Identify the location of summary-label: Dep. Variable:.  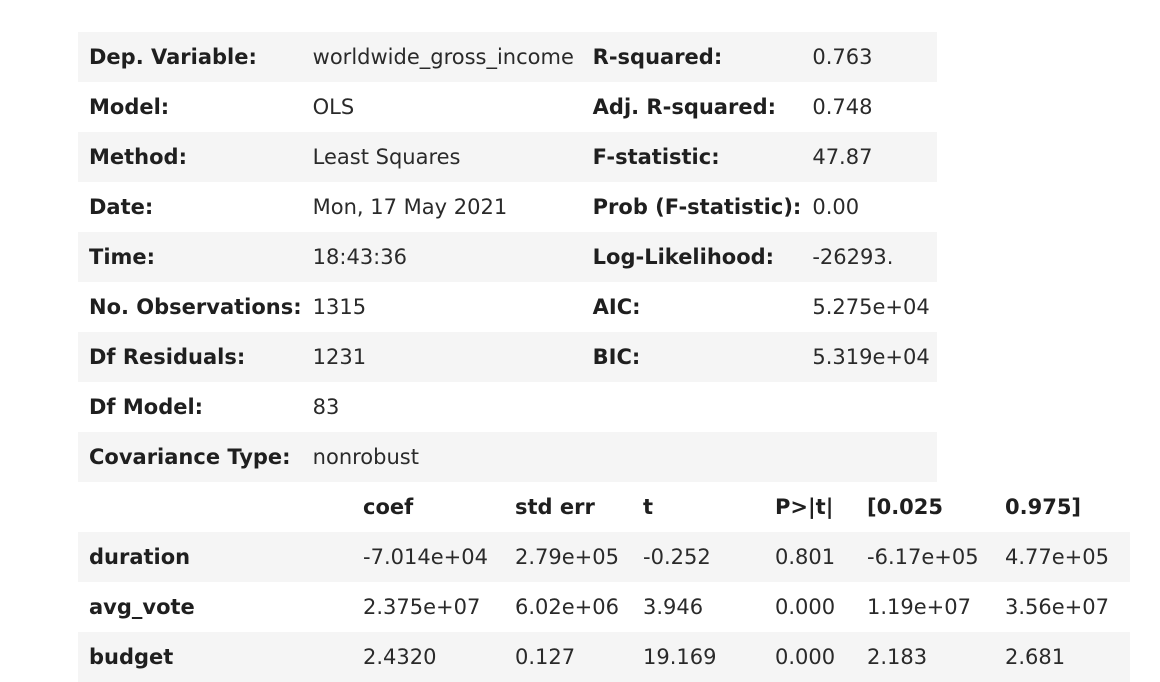
(173, 57).